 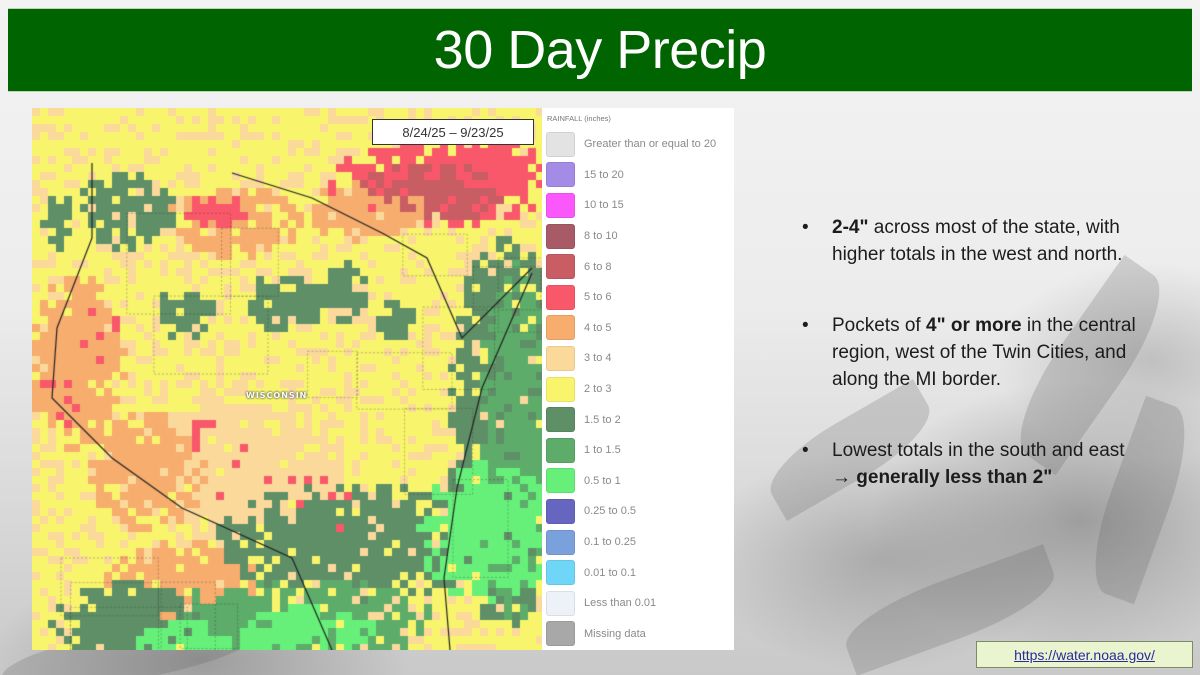 What do you see at coordinates (638, 358) in the screenshot?
I see `legend-item: 3 to 4` at bounding box center [638, 358].